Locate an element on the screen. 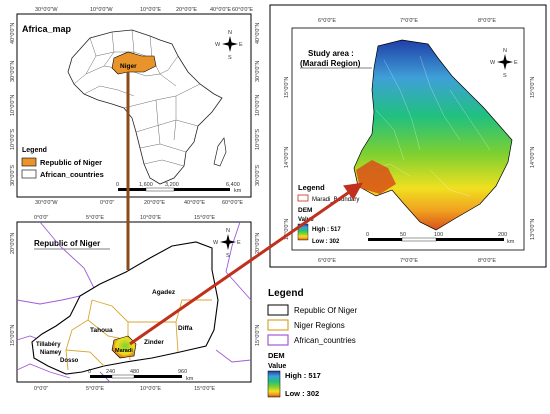 The image size is (550, 414). svg-text: 50 is located at coordinates (403, 235).